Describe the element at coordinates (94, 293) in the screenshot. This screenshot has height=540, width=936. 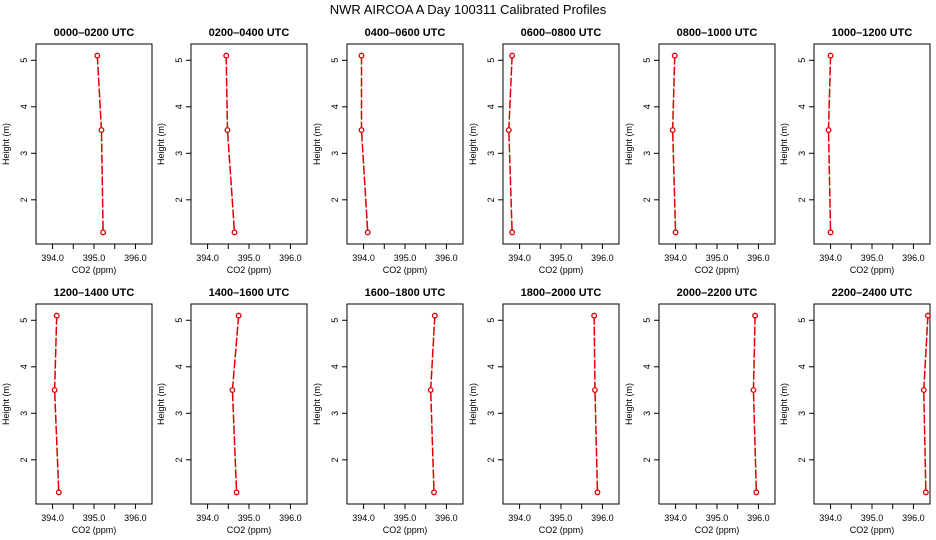
I see `panel-title: 1200–1400 UTC` at that location.